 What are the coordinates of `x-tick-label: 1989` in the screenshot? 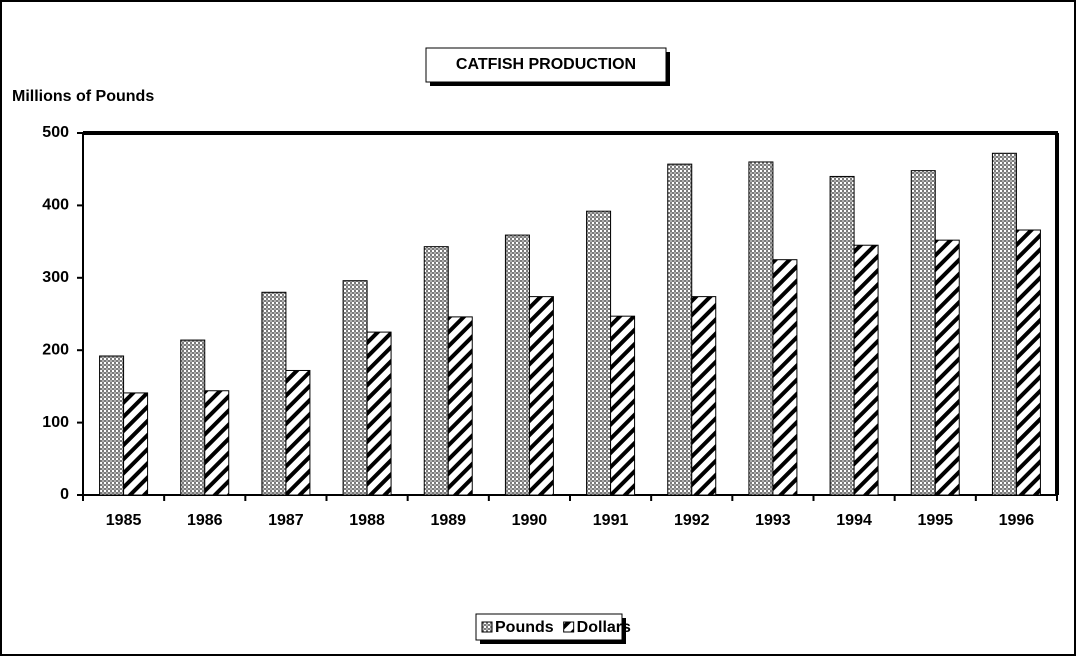 It's located at (448, 520).